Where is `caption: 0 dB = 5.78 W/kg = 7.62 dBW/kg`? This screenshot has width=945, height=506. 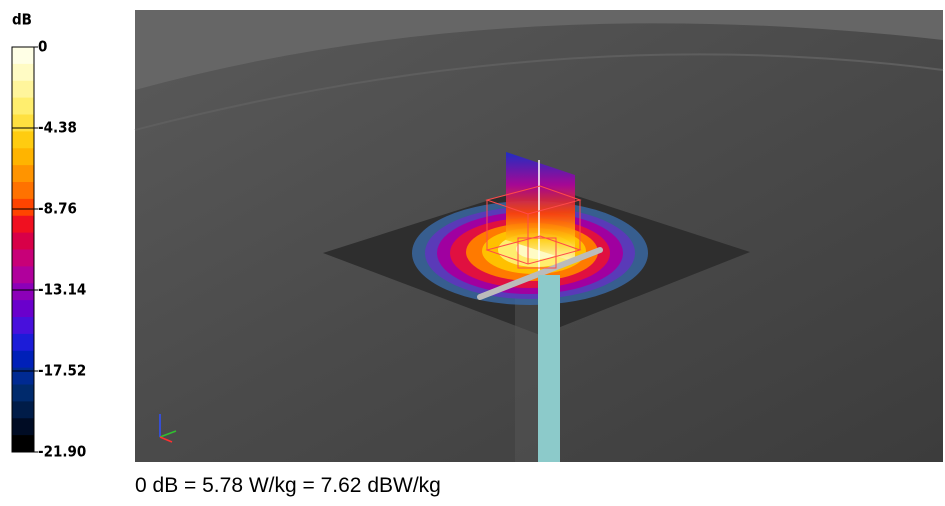 caption: 0 dB = 5.78 W/kg = 7.62 dBW/kg is located at coordinates (288, 485).